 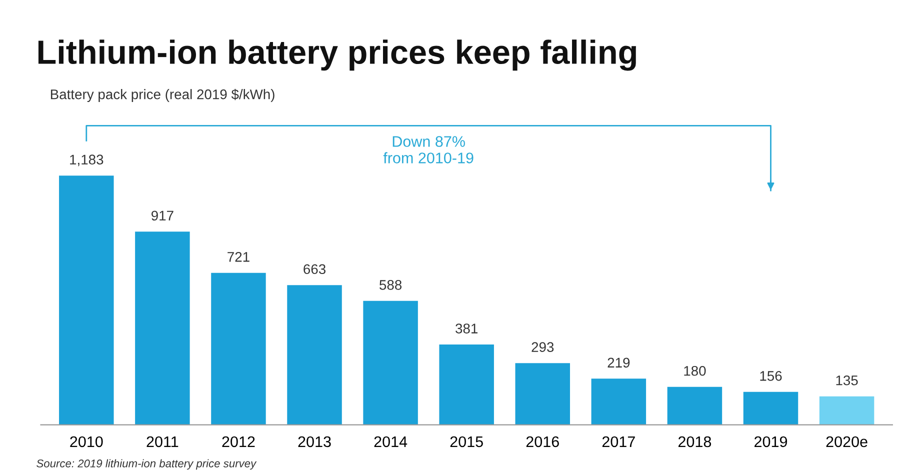 What do you see at coordinates (847, 380) in the screenshot?
I see `data-label: 135` at bounding box center [847, 380].